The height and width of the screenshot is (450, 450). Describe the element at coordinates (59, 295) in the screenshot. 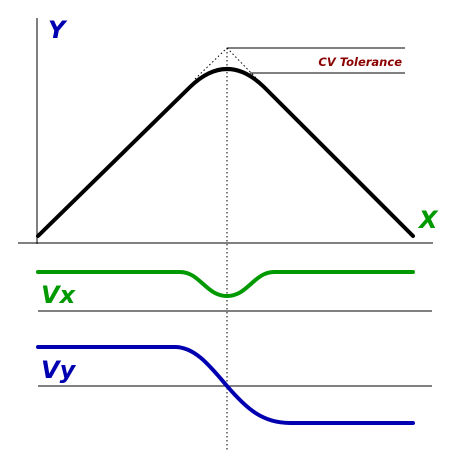

I see `vx-label: Vx` at that location.